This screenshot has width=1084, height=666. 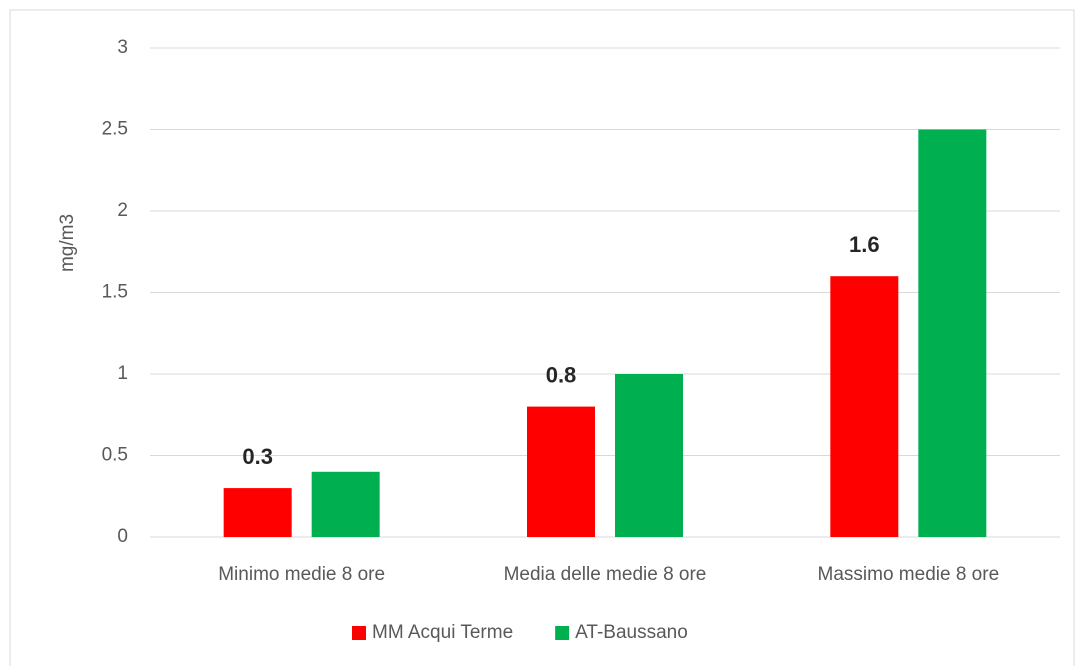 I want to click on y-tick-label: 3, so click(x=122, y=47).